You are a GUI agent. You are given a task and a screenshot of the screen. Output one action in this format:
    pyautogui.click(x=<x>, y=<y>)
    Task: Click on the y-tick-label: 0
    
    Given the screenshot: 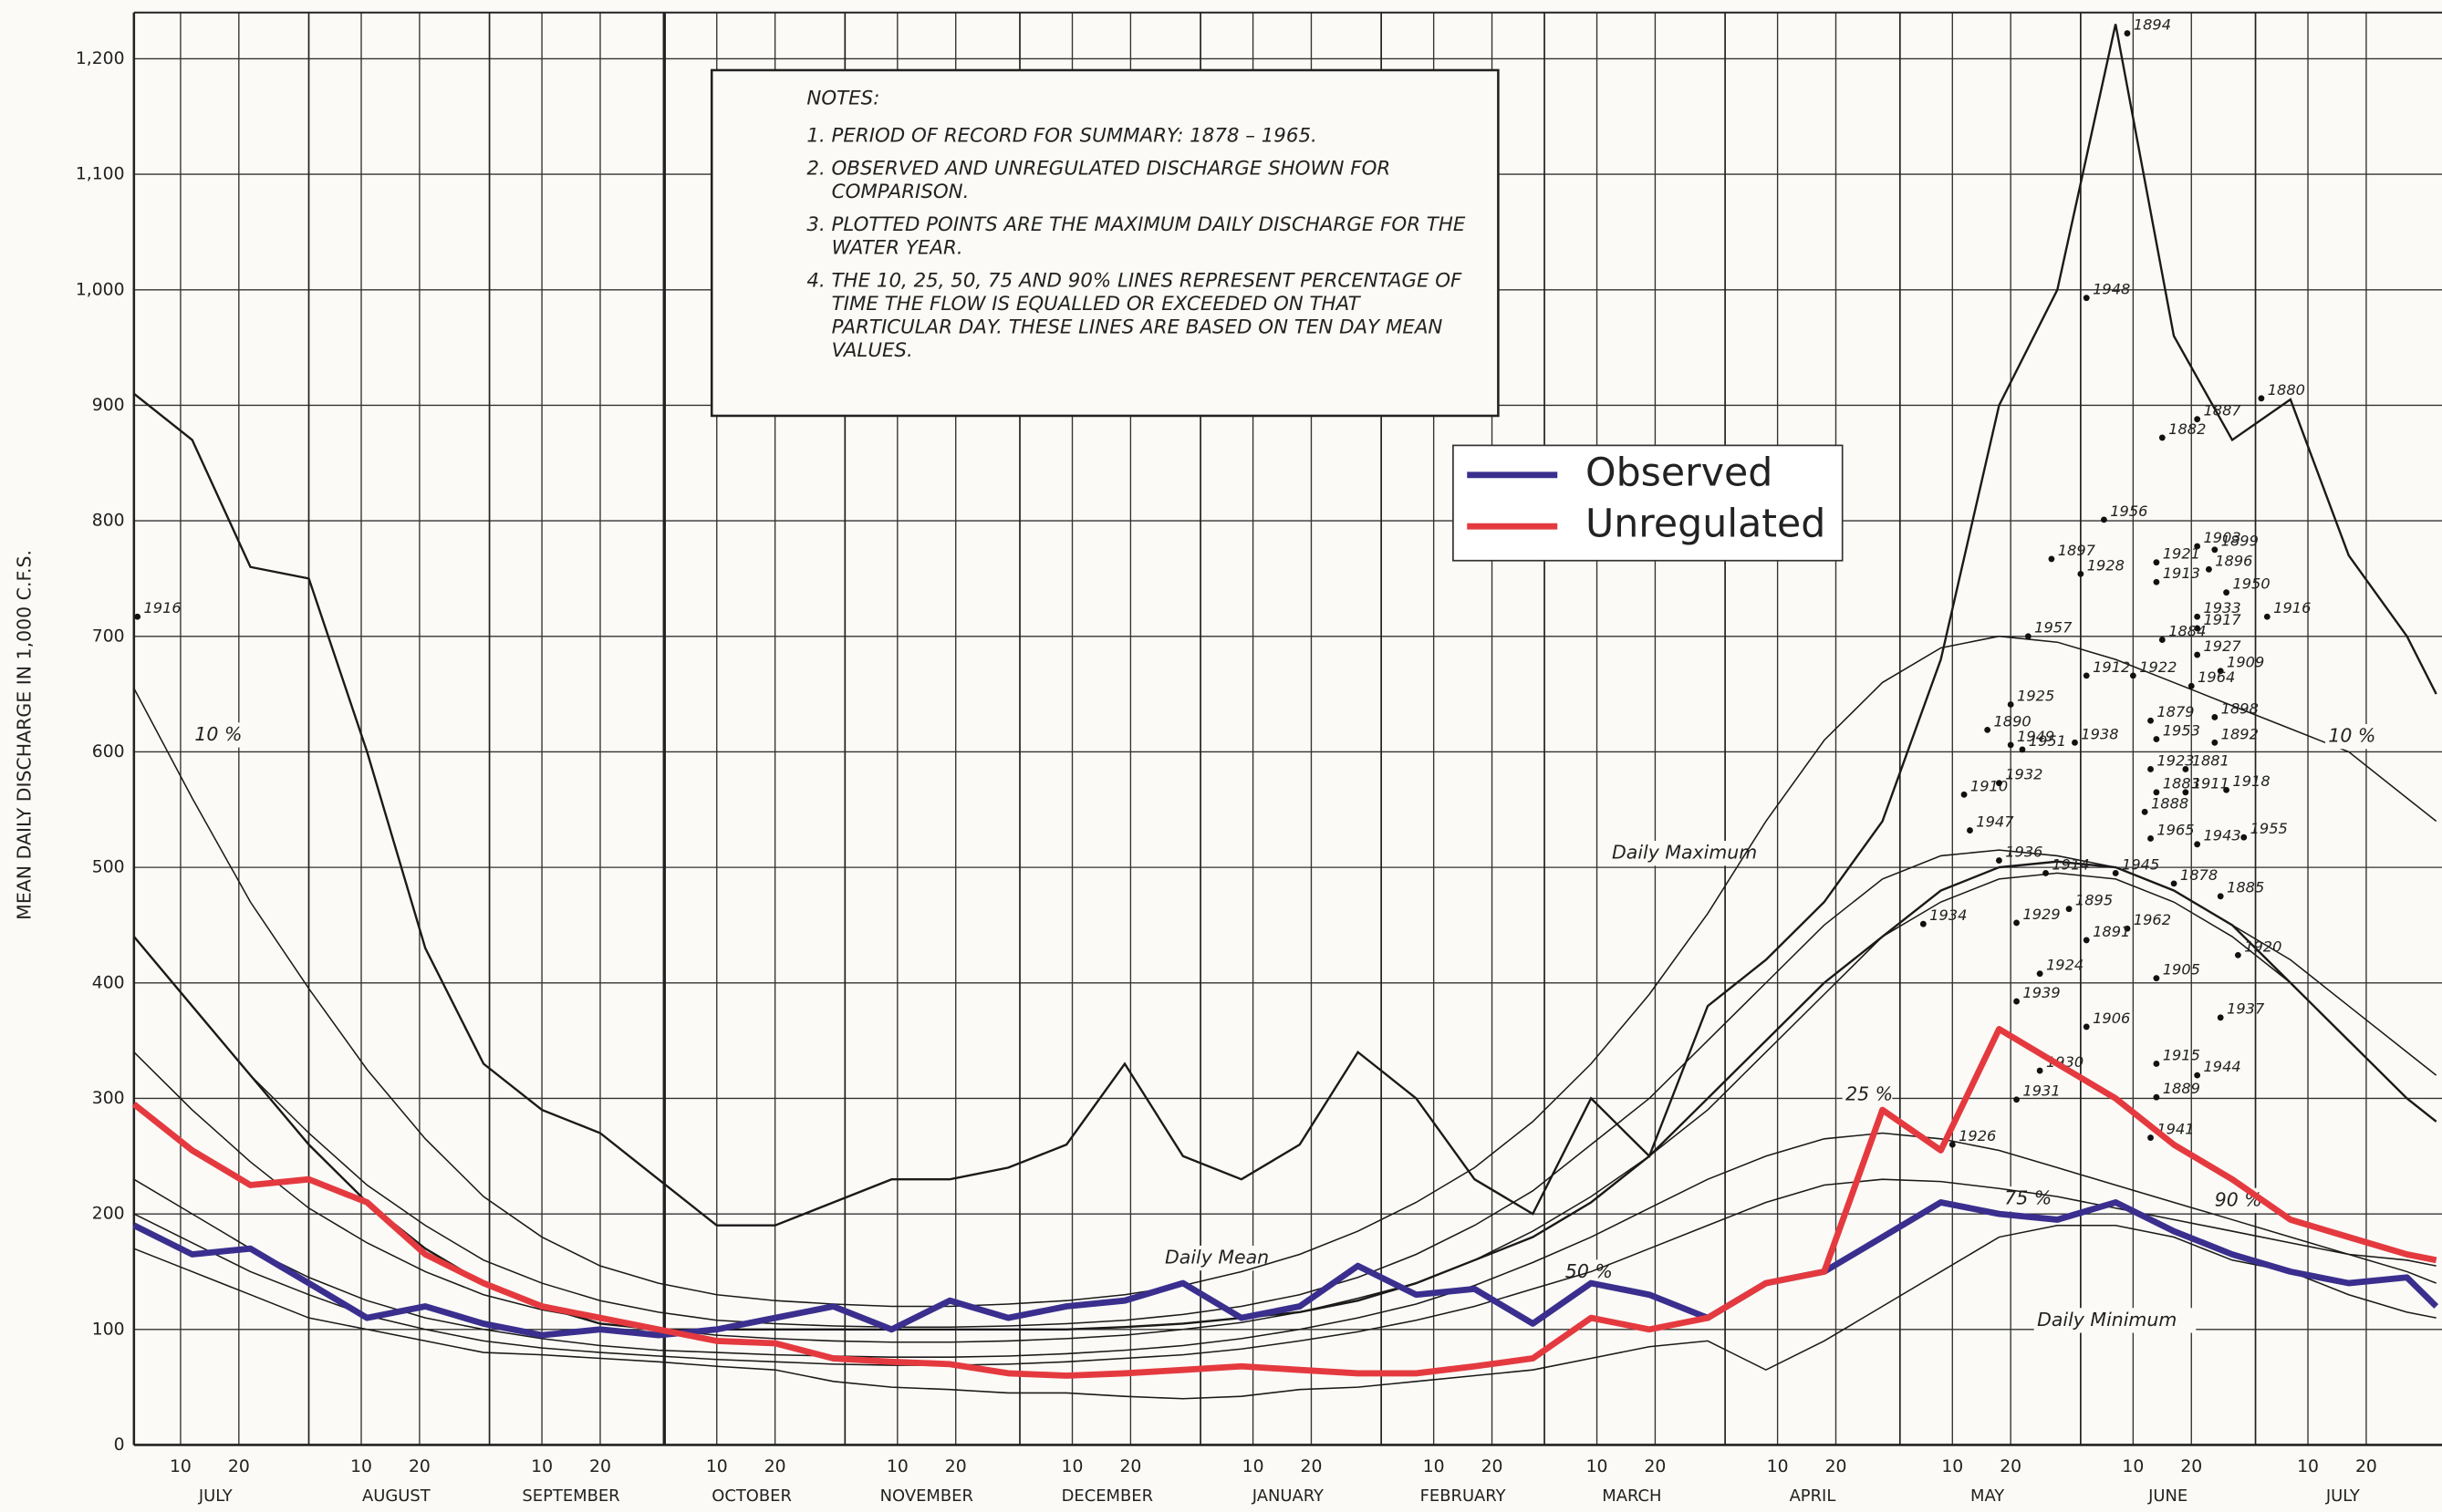 What is the action you would take?
    pyautogui.click(x=119, y=1445)
    